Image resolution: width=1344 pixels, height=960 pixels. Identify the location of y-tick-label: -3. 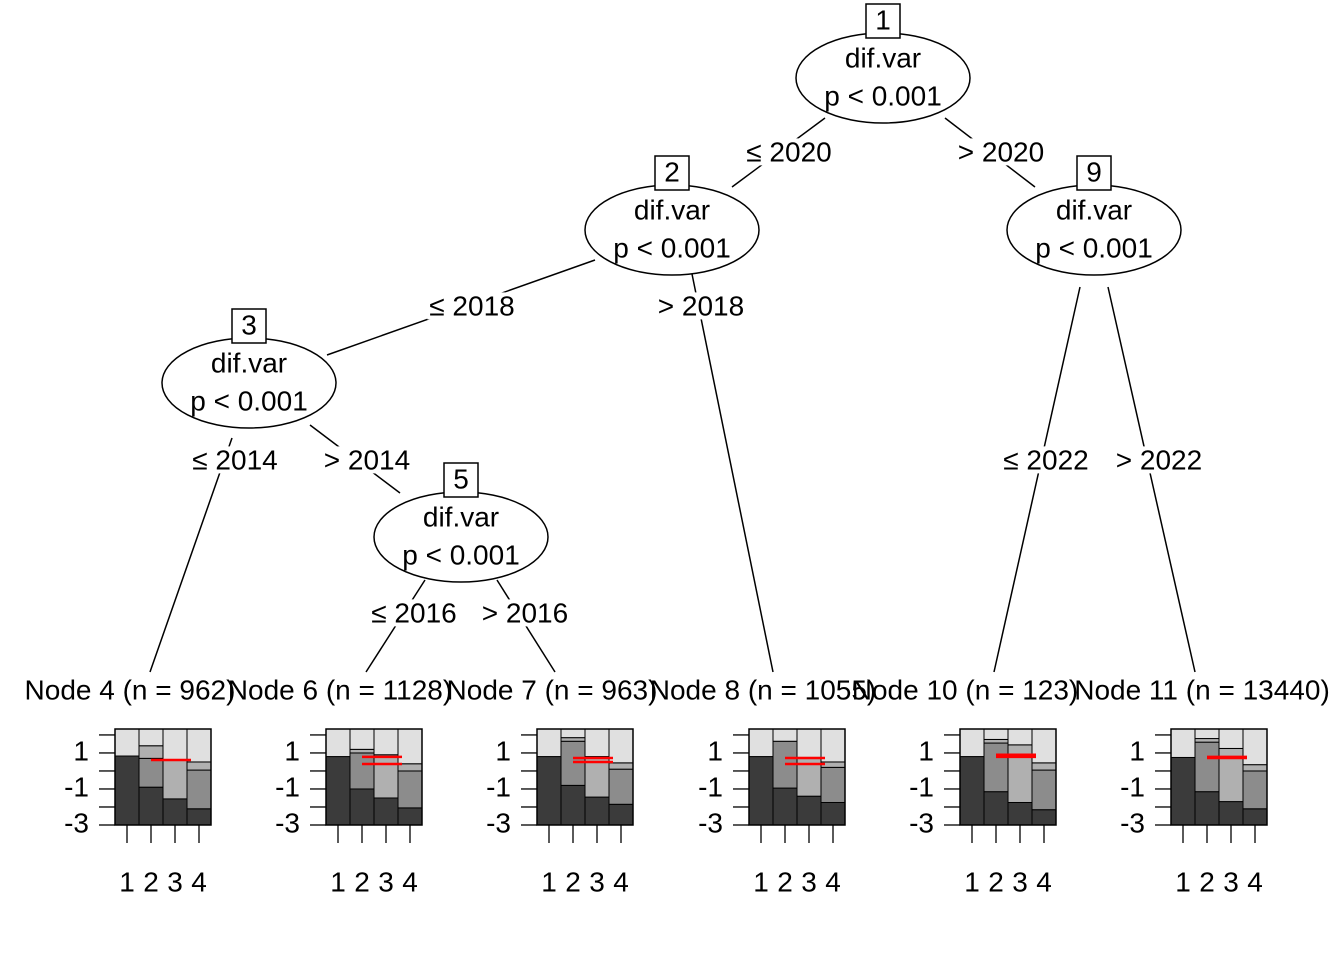
(1132, 822).